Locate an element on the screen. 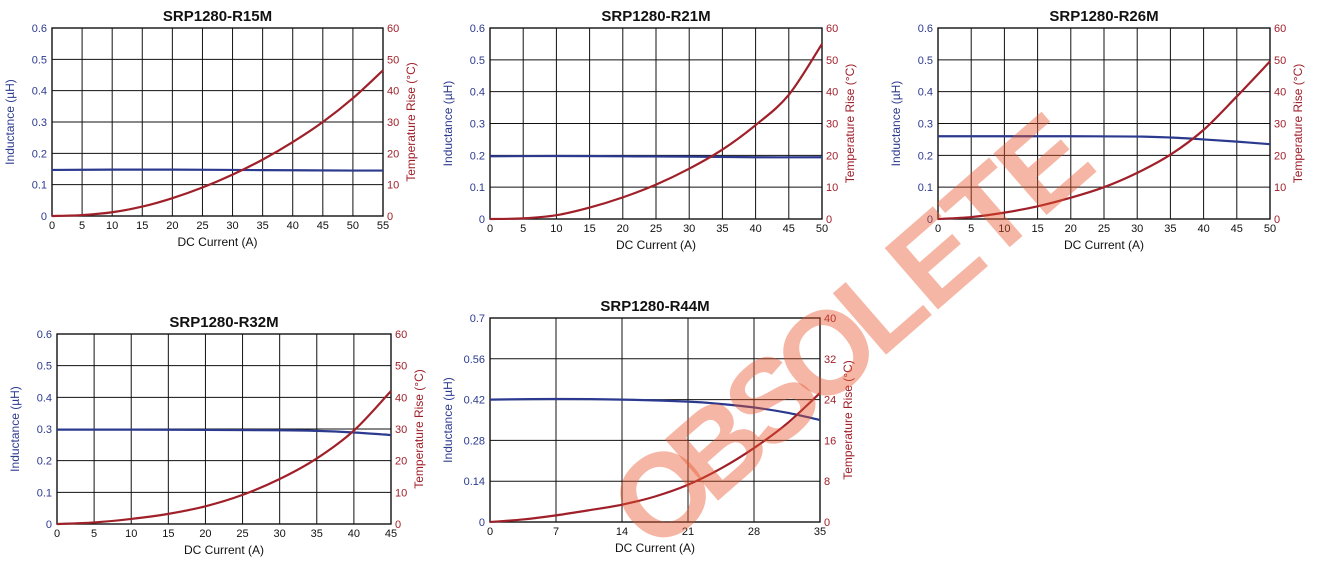 The height and width of the screenshot is (567, 1317). x-tick-label: 21 is located at coordinates (688, 532).